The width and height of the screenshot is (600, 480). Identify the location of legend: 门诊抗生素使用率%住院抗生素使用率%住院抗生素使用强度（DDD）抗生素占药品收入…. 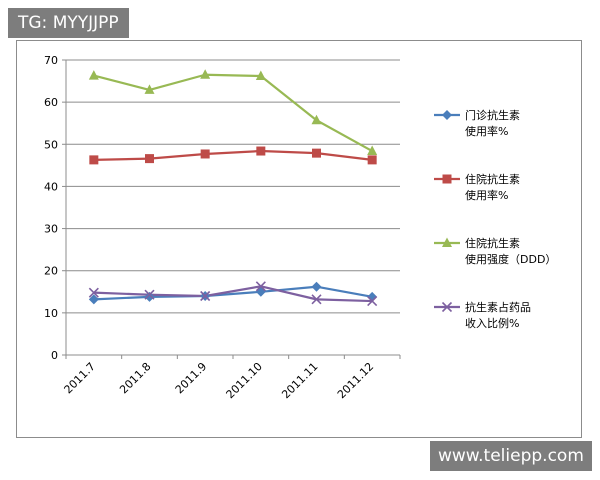
(495, 219).